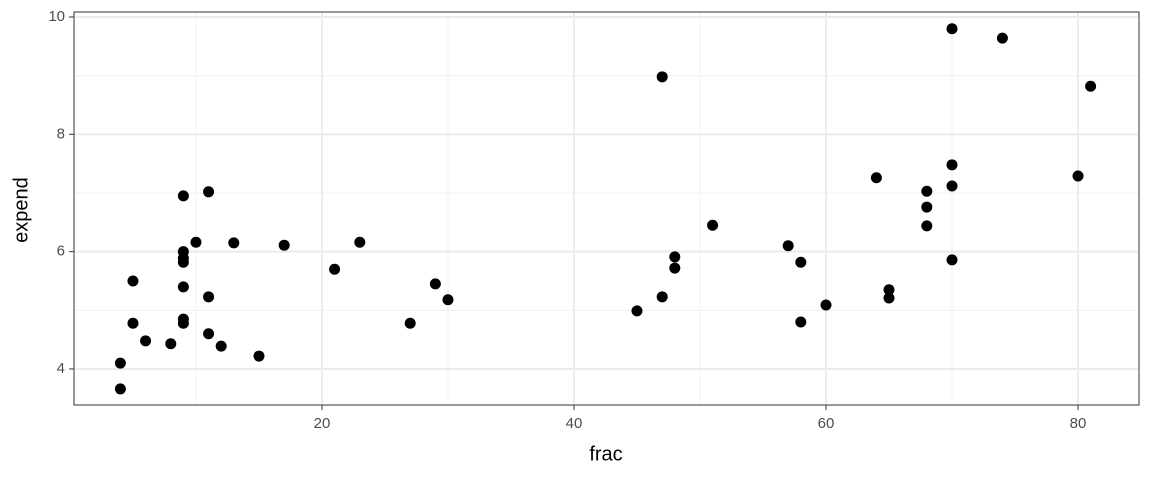 The width and height of the screenshot is (1152, 480). I want to click on x-tick-label: 40, so click(574, 423).